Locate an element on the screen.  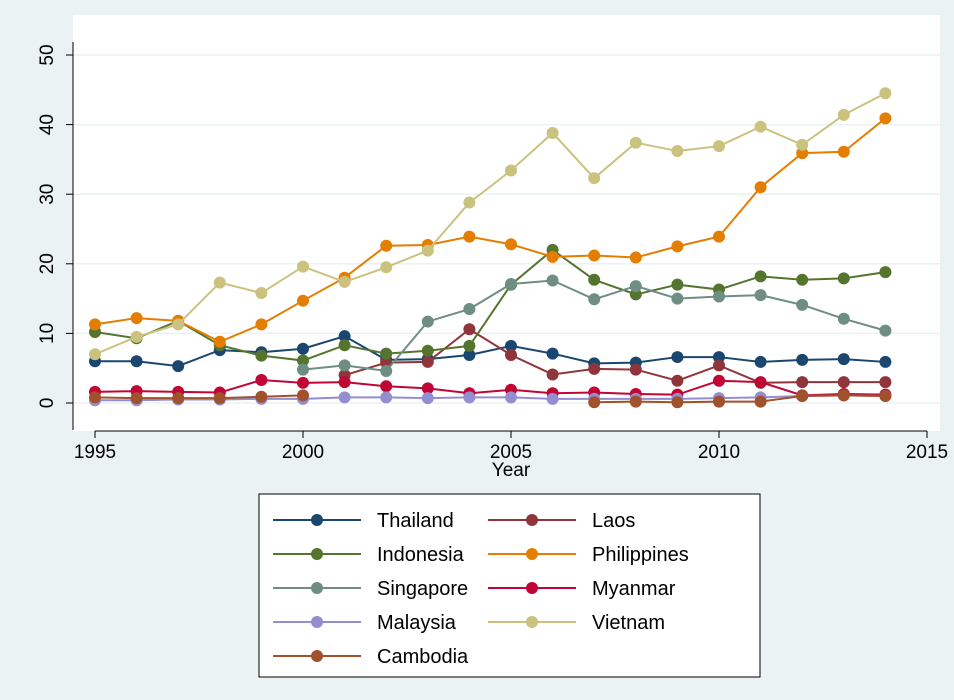
data-point-malaysia-2002 is located at coordinates (386, 397).